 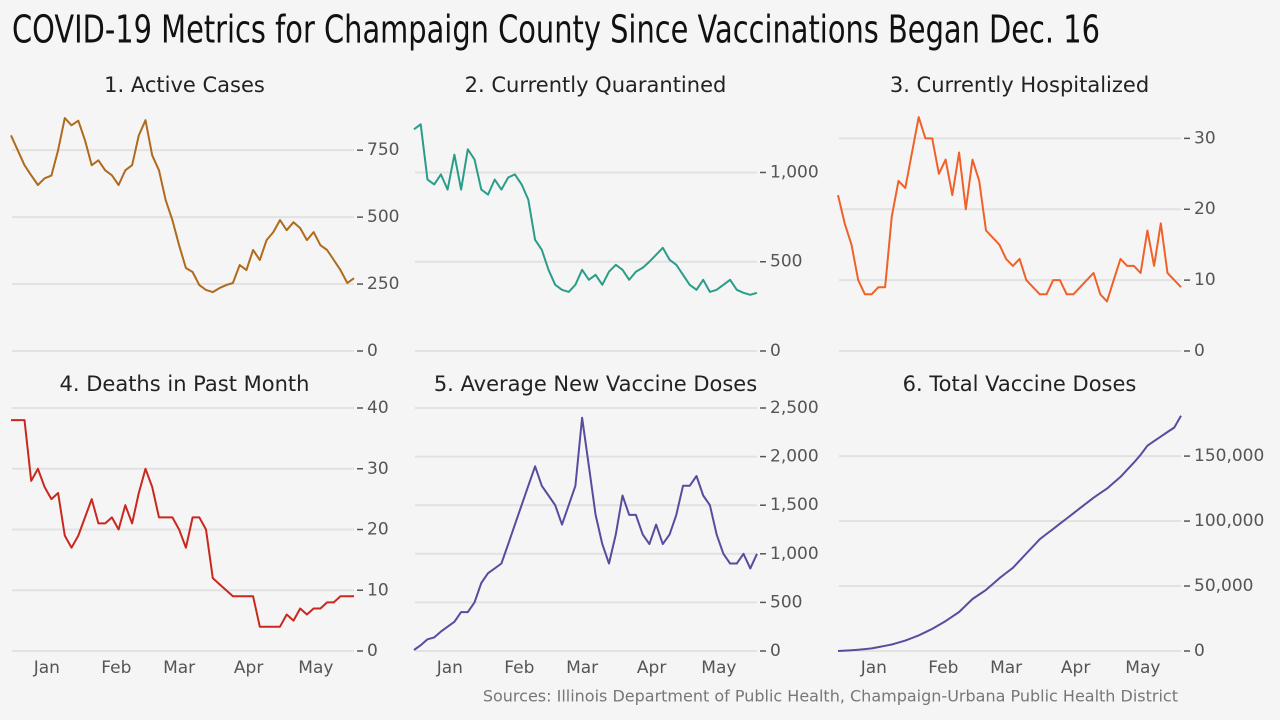 I want to click on y-tick-label: 250, so click(x=383, y=284).